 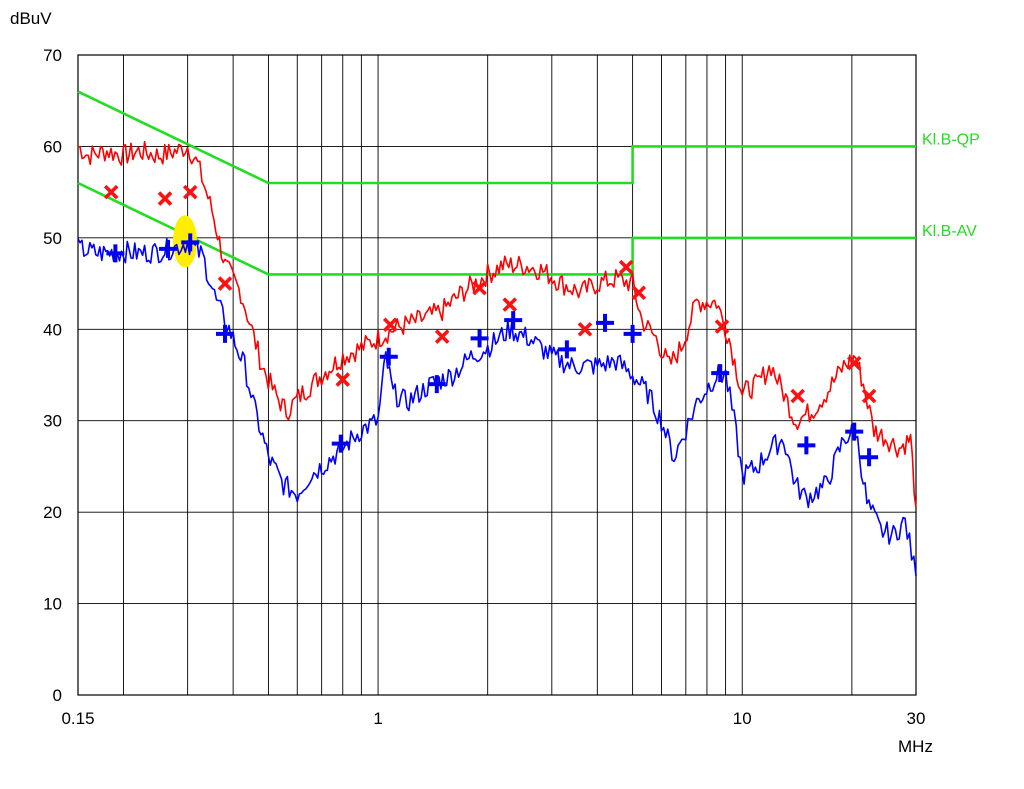 What do you see at coordinates (52, 55) in the screenshot?
I see `y-tick-label: 70` at bounding box center [52, 55].